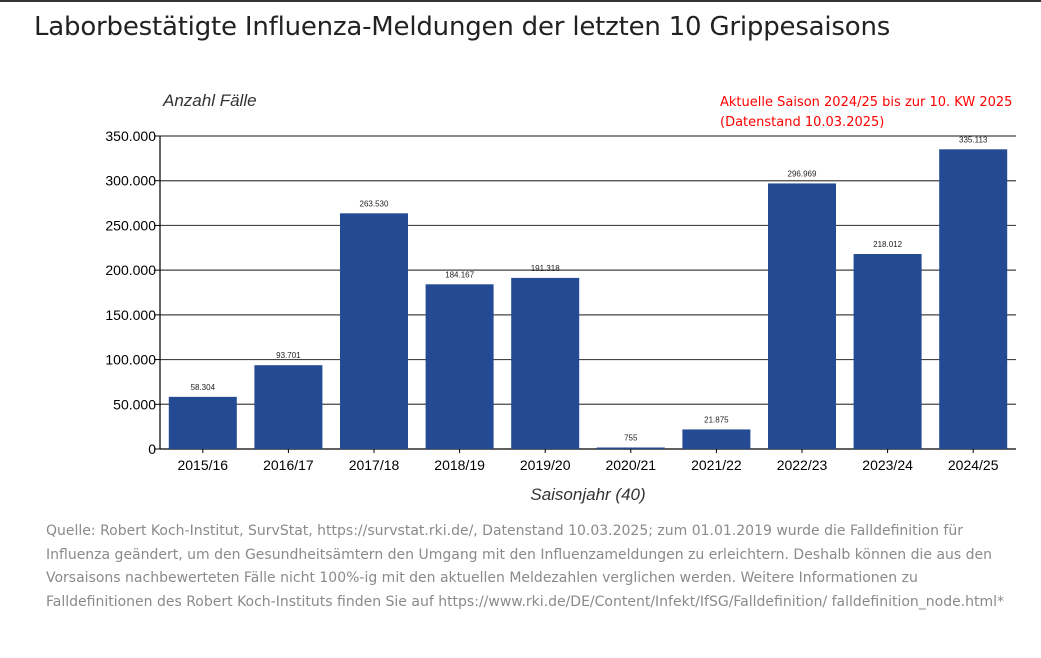  I want to click on x-tick-label: 2022/23, so click(802, 465).